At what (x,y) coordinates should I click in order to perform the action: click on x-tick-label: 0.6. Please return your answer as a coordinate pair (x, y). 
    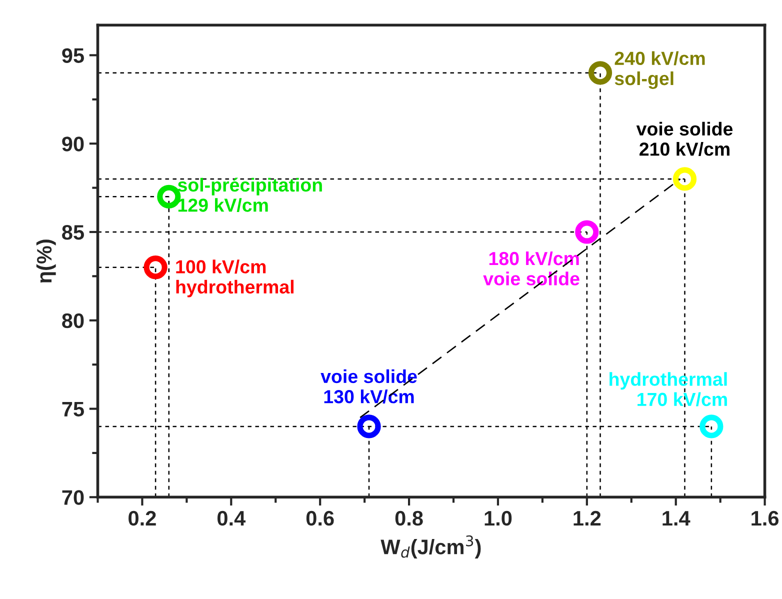
    Looking at the image, I should click on (320, 518).